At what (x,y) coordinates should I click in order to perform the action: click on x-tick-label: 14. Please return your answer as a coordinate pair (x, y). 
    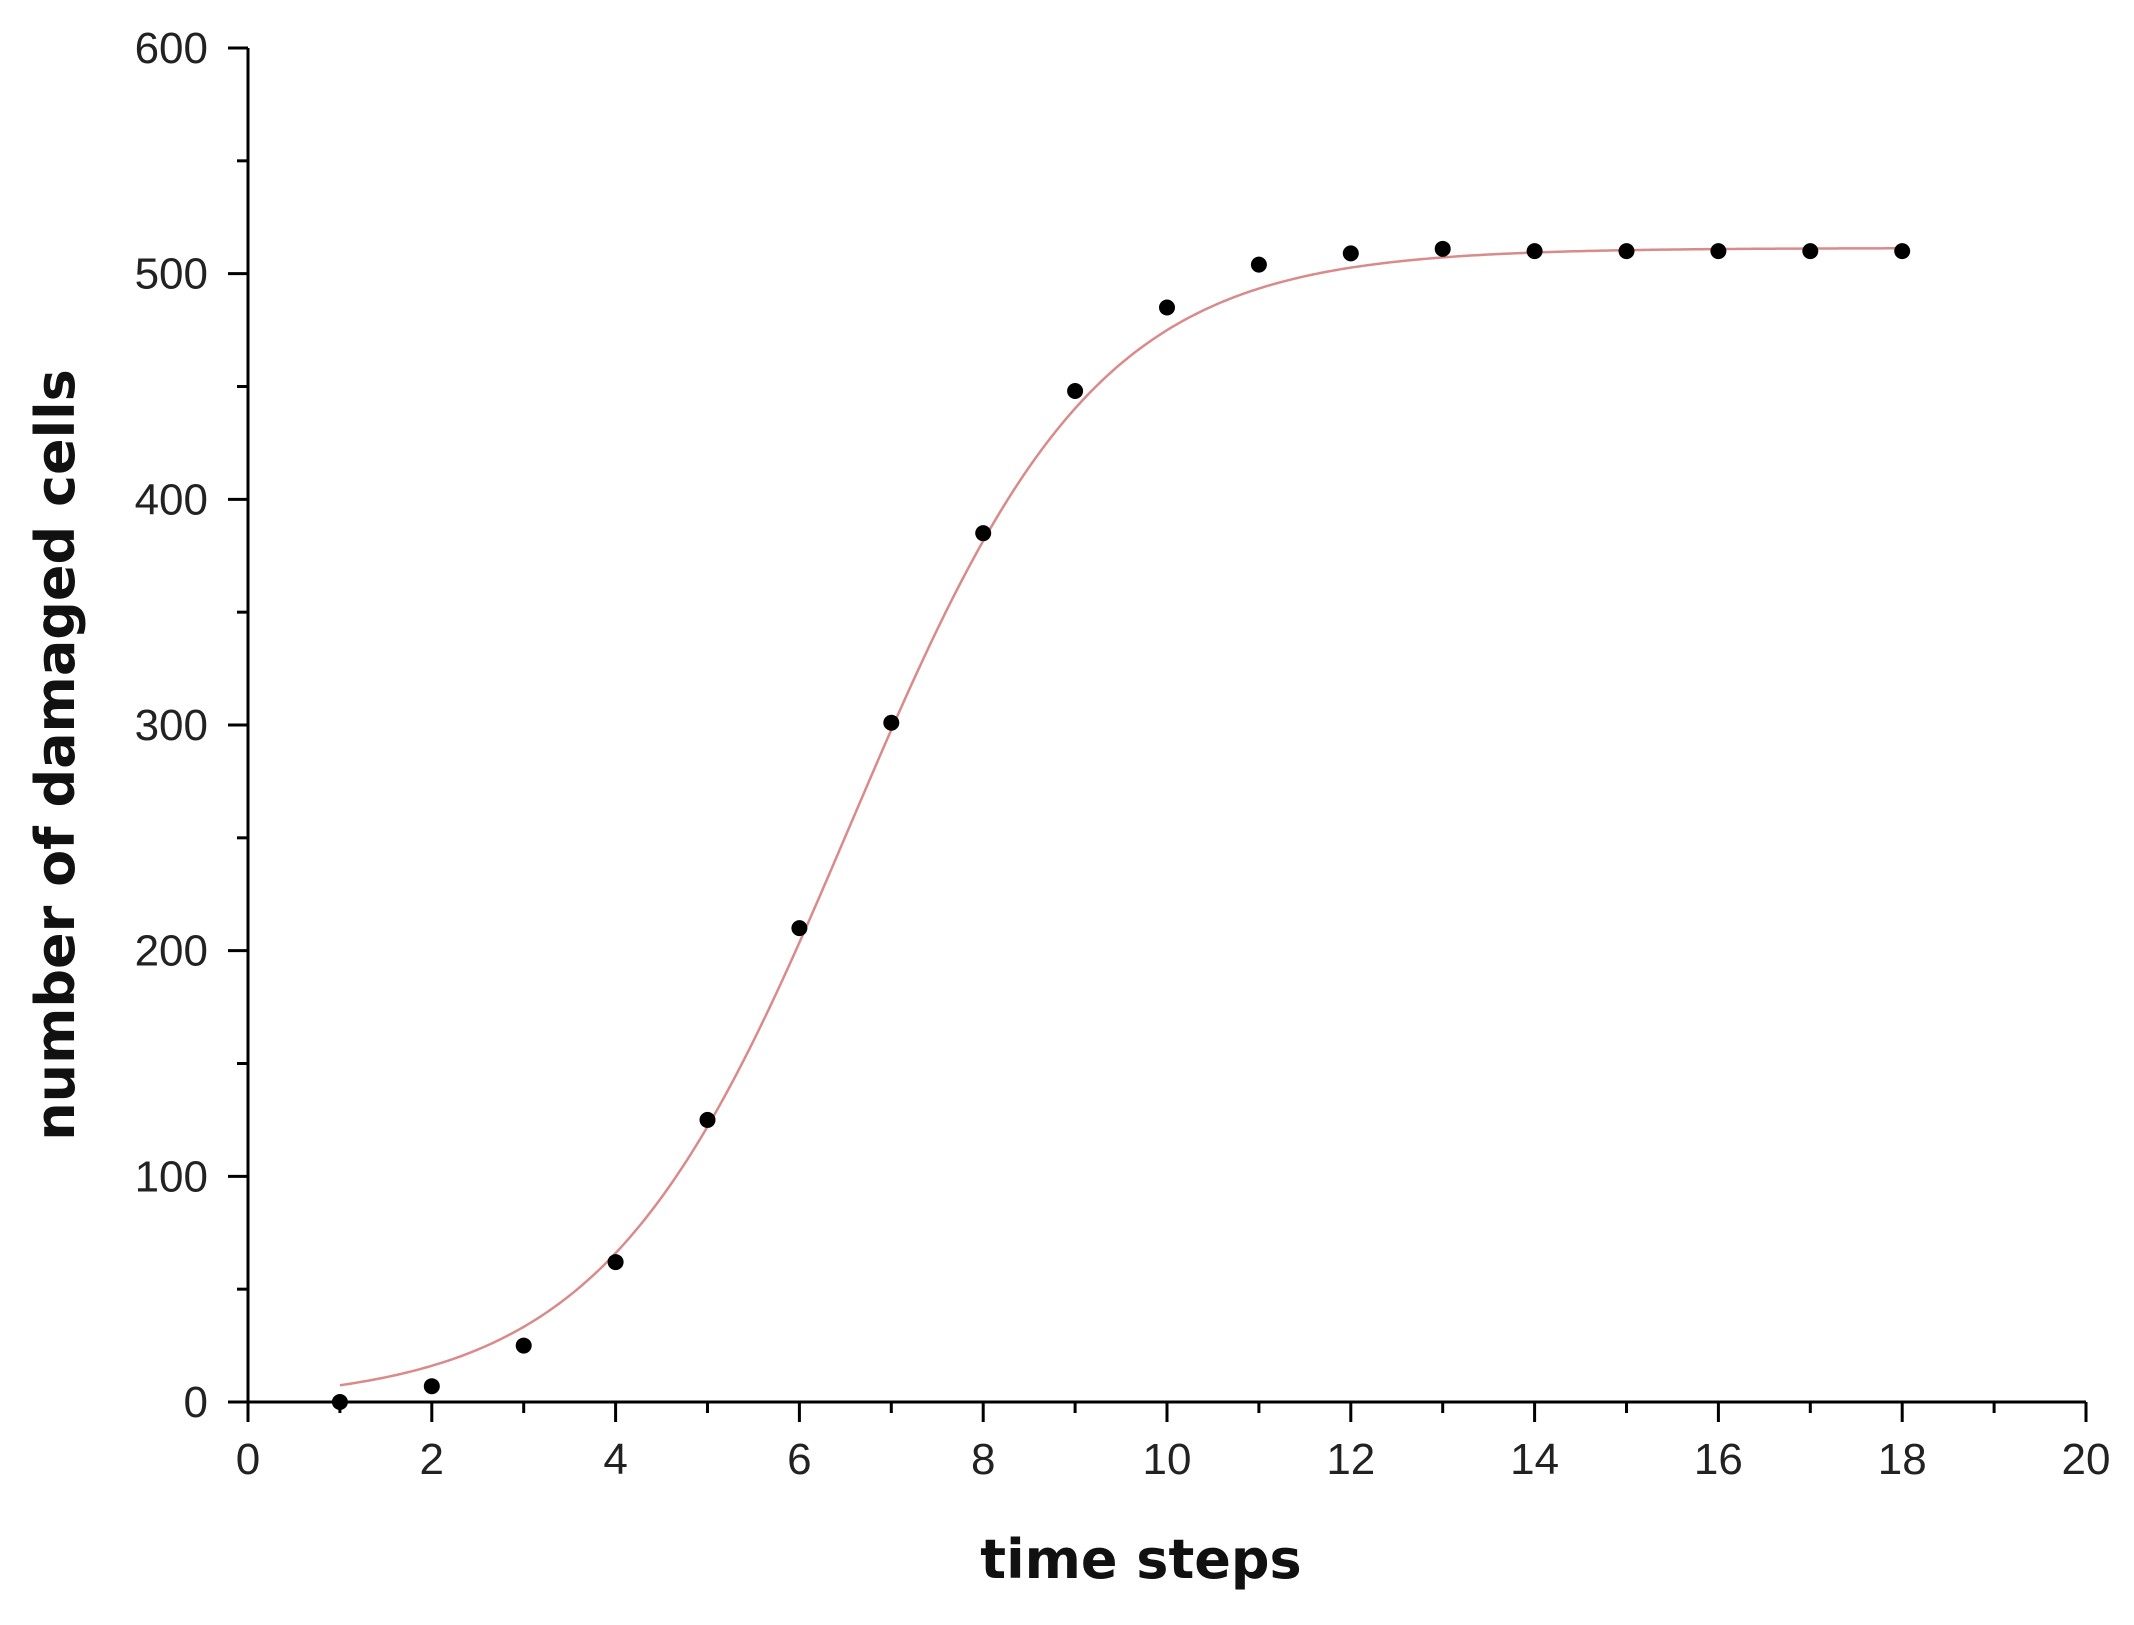
    Looking at the image, I should click on (1534, 1459).